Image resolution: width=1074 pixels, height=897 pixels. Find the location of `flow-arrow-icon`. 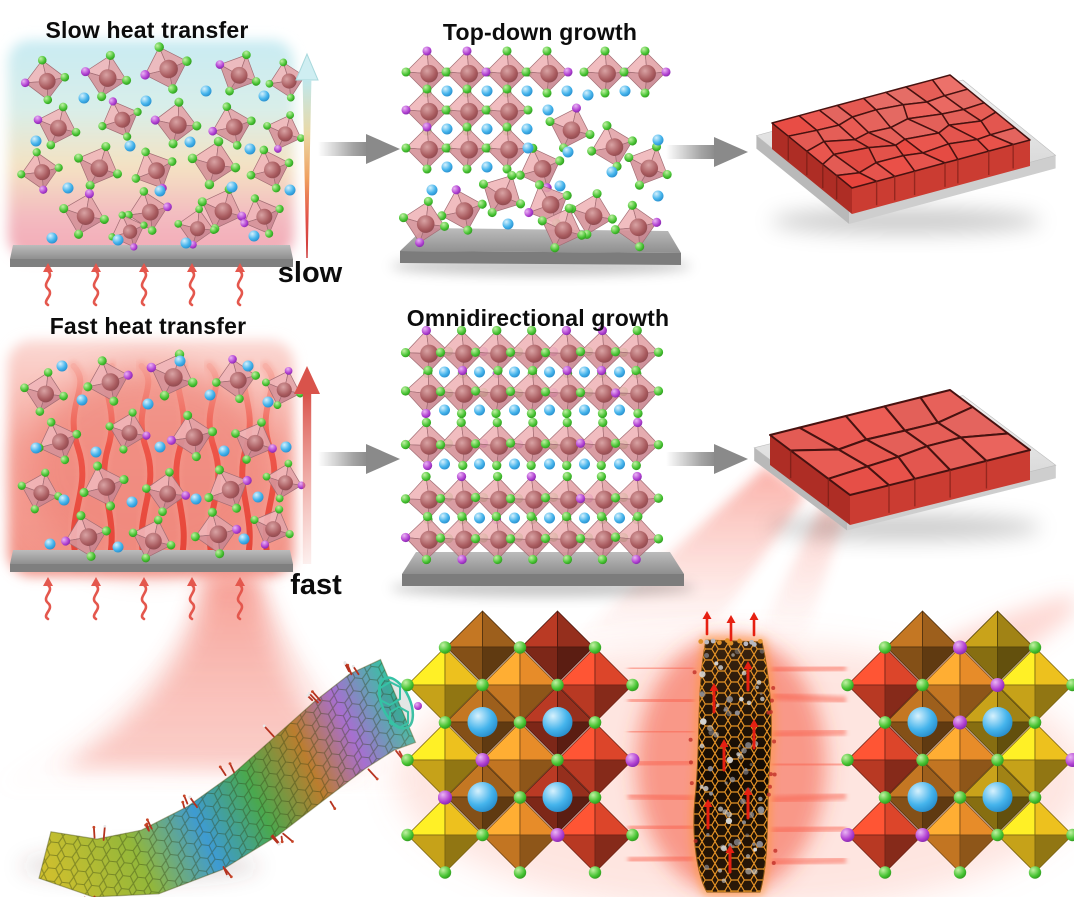

flow-arrow-icon is located at coordinates (359, 149).